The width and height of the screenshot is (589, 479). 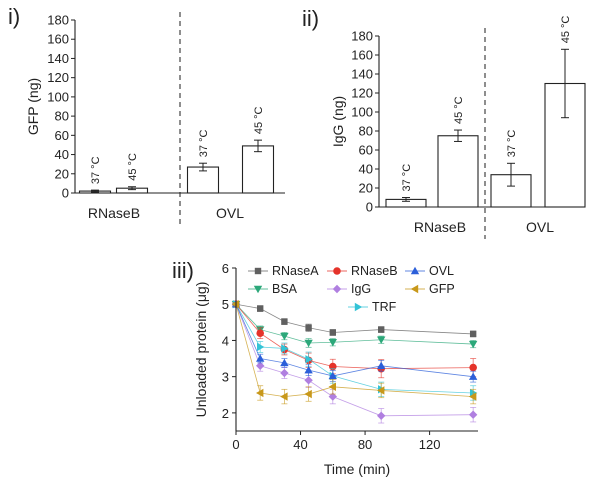 What do you see at coordinates (201, 350) in the screenshot?
I see `y-axis-label: Unloaded protein (μg)` at bounding box center [201, 350].